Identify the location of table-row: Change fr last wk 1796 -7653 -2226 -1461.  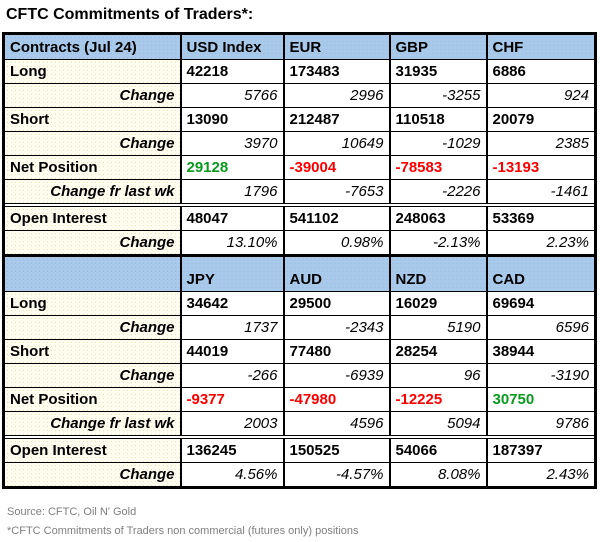
(299, 191).